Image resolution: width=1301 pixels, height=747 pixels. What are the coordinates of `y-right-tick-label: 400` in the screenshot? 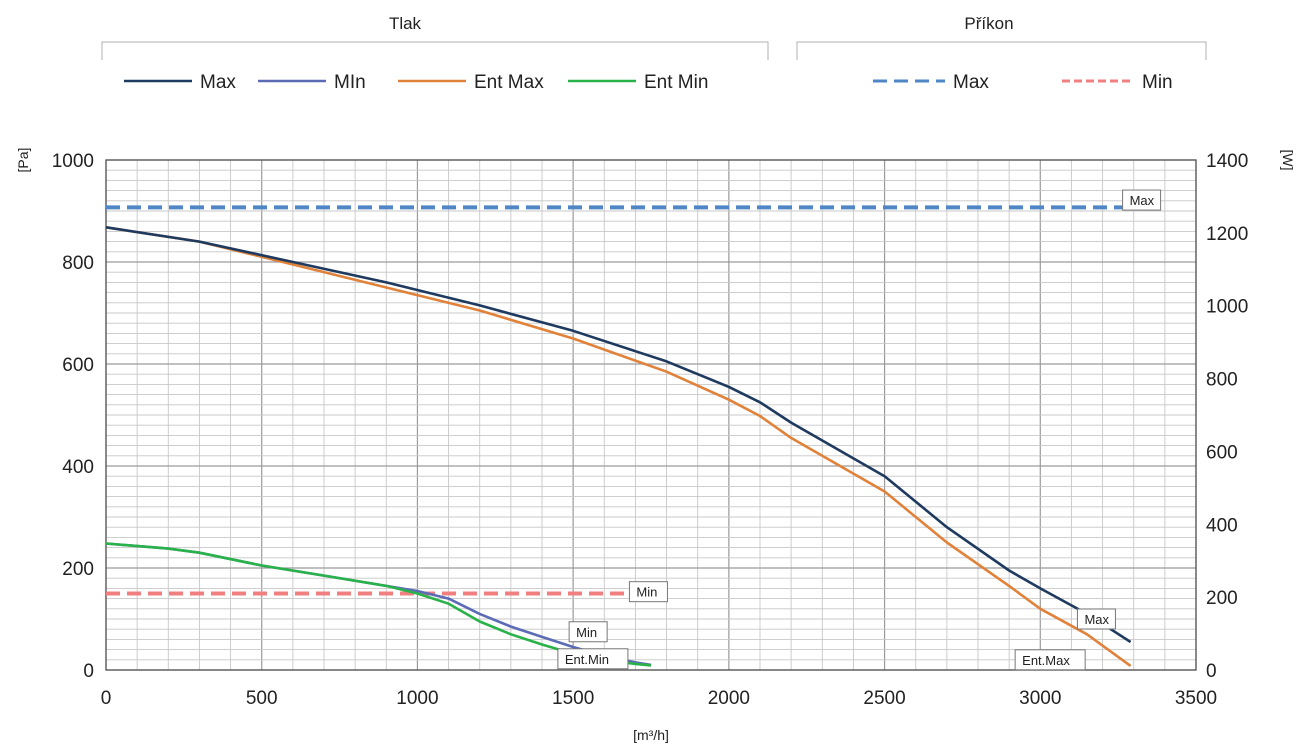 It's located at (1222, 525).